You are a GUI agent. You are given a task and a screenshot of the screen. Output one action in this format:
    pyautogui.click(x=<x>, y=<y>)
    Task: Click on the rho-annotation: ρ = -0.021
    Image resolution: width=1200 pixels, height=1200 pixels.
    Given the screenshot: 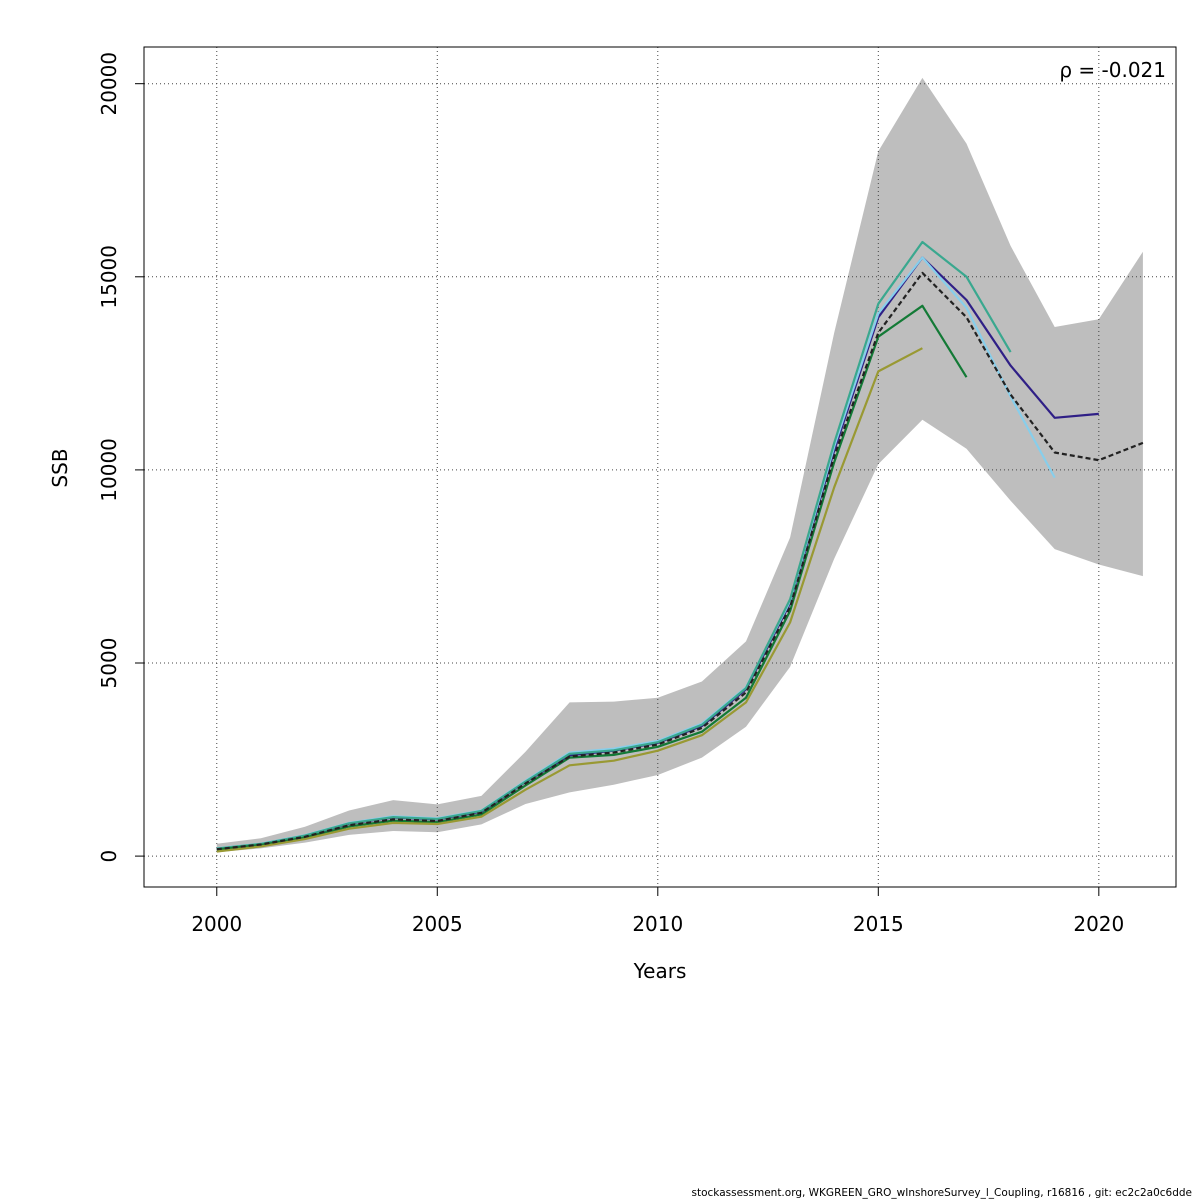 What is the action you would take?
    pyautogui.click(x=1112, y=70)
    